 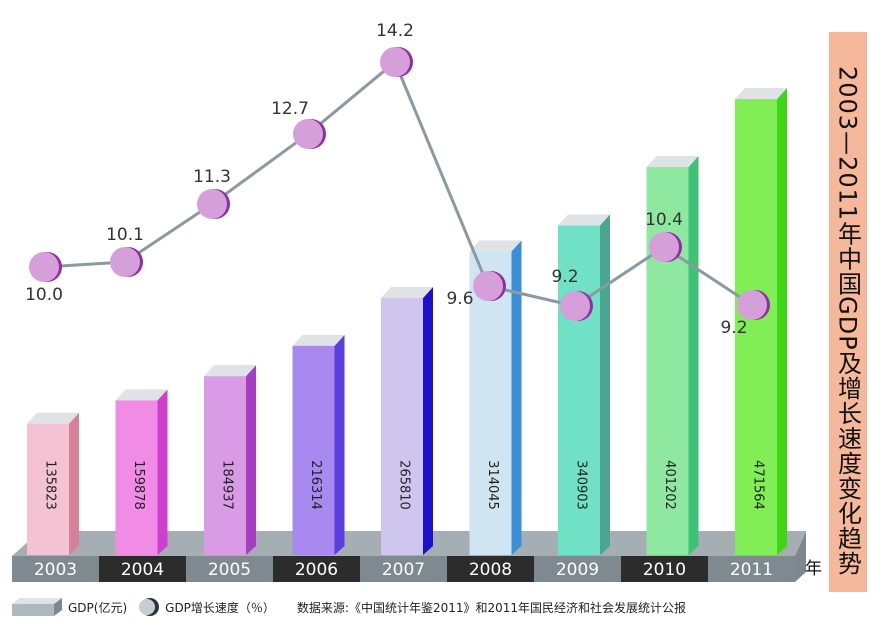 I want to click on bar-value-label: 216314, so click(x=315, y=485).